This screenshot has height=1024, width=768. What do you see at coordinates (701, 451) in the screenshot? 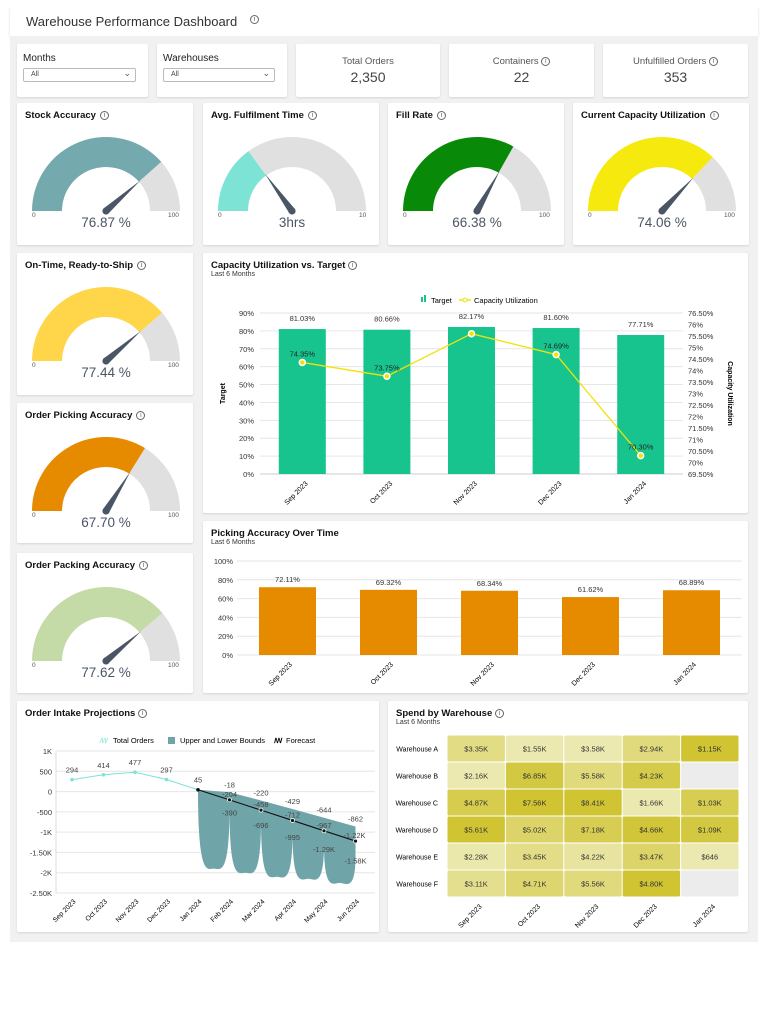
I see `y2-tick-label: 70.50%` at bounding box center [701, 451].